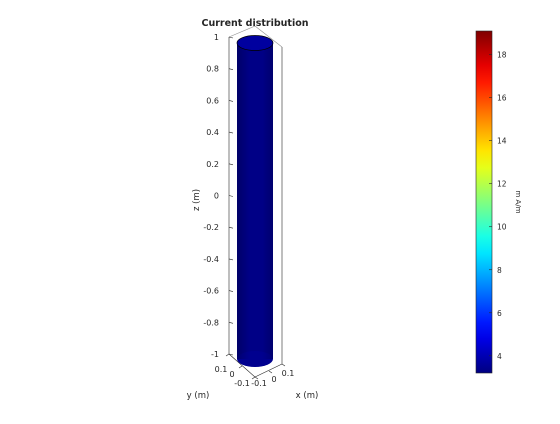 The image size is (560, 424). What do you see at coordinates (211, 259) in the screenshot?
I see `z-tick-label-7: -0.4` at bounding box center [211, 259].